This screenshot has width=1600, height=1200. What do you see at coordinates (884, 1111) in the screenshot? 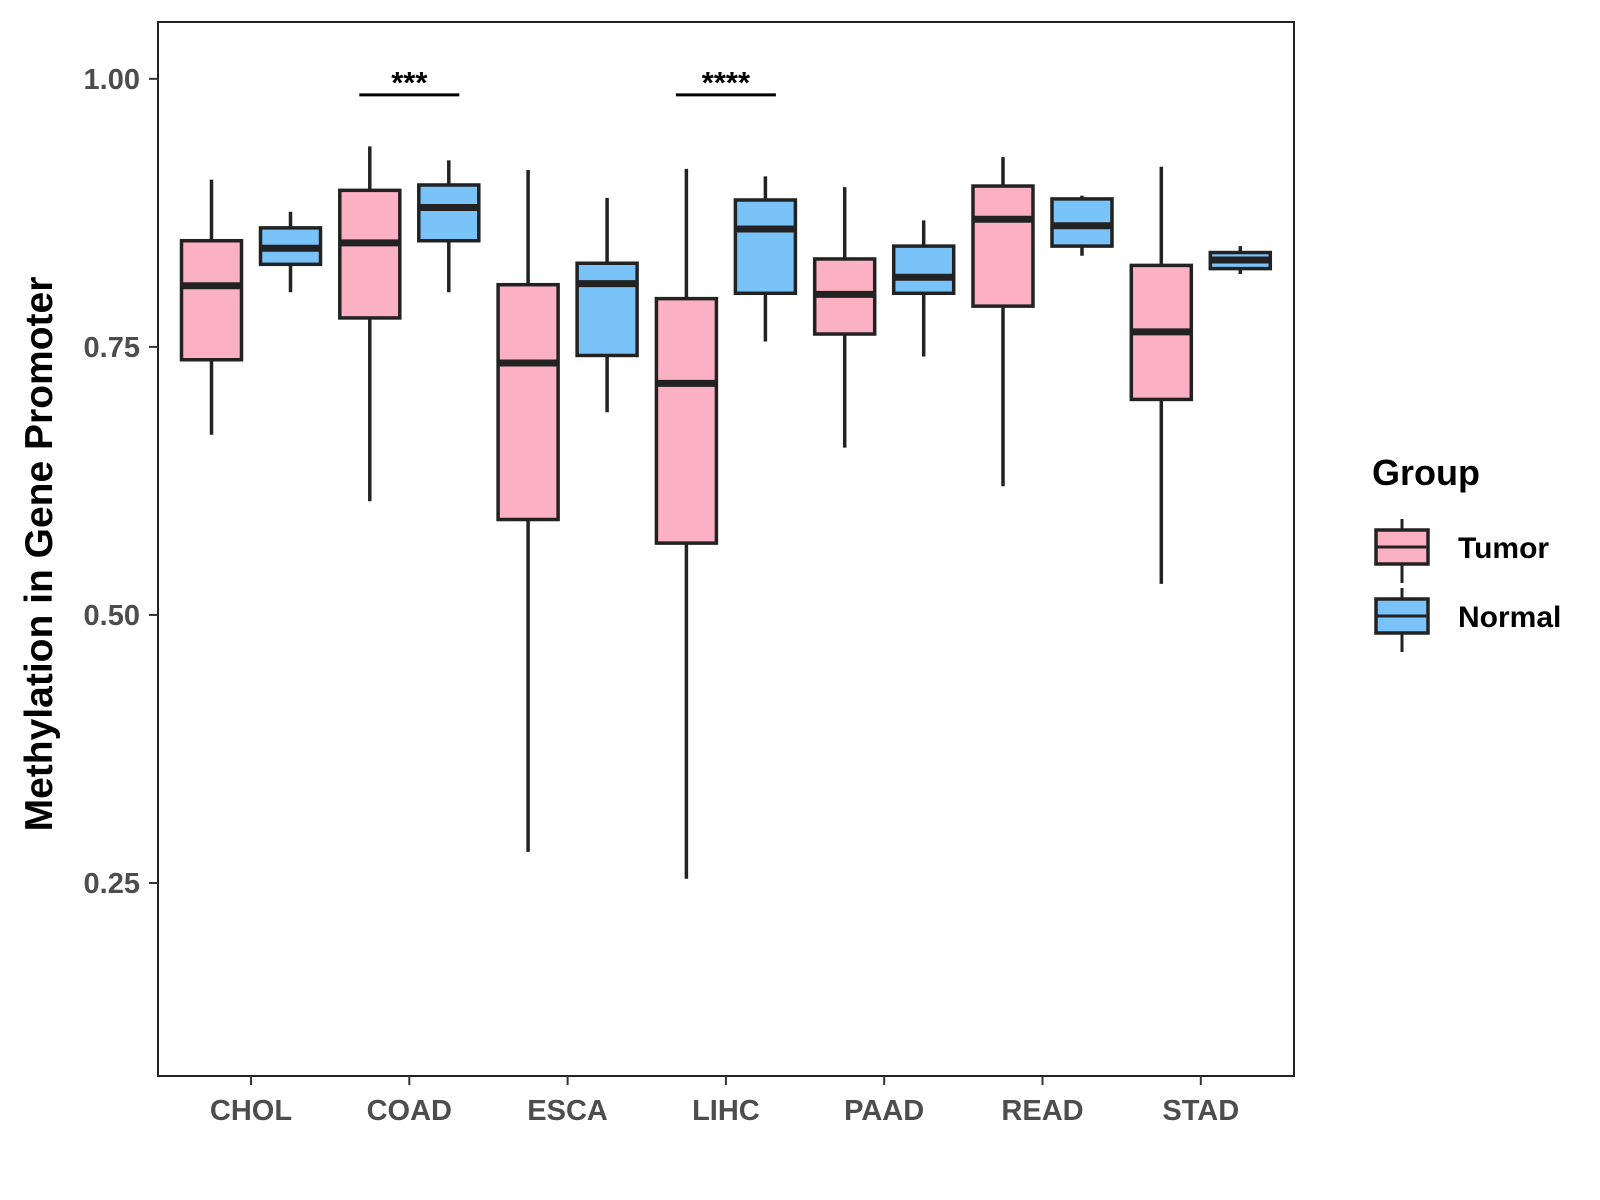
I see `x-tick-label-paad: PAAD` at bounding box center [884, 1111].